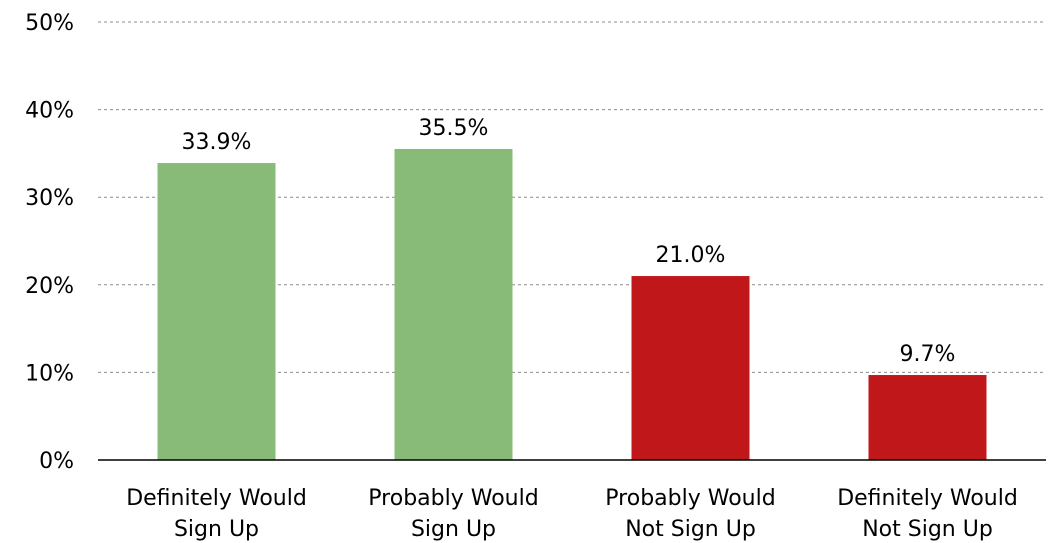  What do you see at coordinates (49, 111) in the screenshot?
I see `y-tick-label: 40%` at bounding box center [49, 111].